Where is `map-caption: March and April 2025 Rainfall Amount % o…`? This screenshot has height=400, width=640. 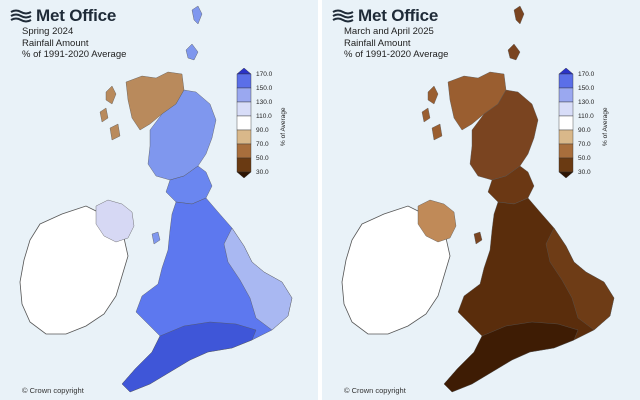 map-caption: March and April 2025 Rainfall Amount % o… is located at coordinates (396, 43).